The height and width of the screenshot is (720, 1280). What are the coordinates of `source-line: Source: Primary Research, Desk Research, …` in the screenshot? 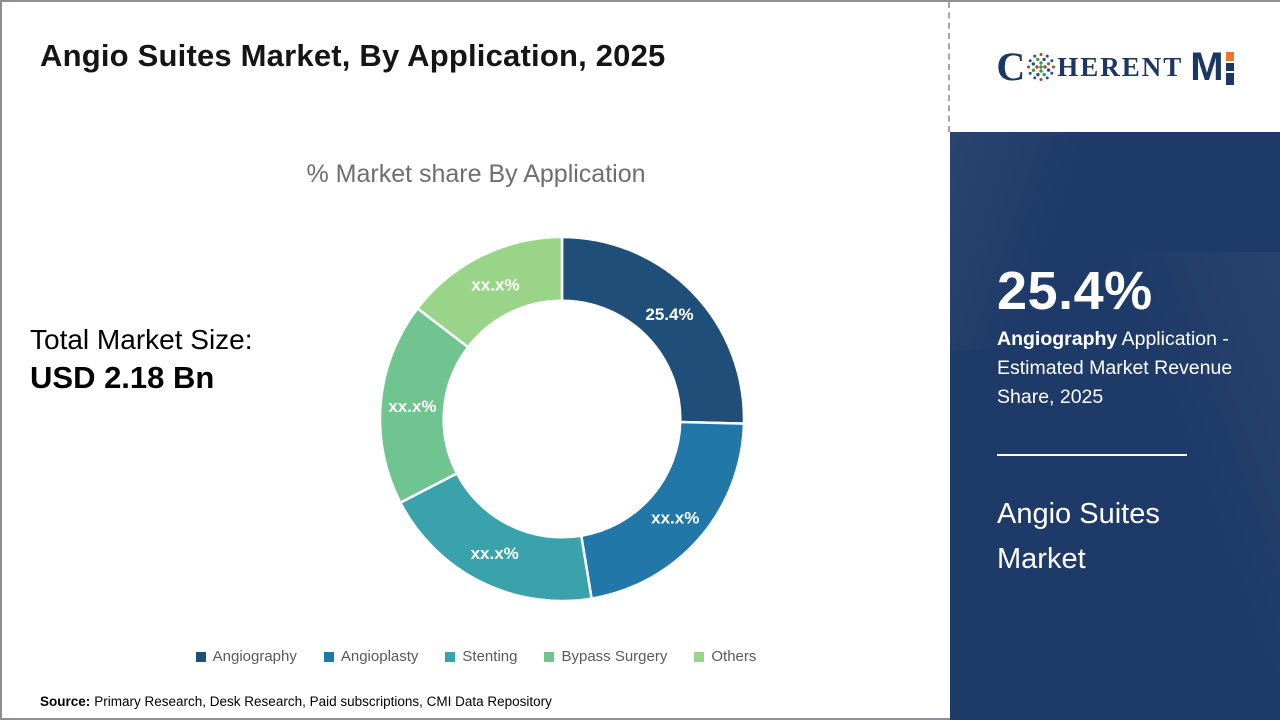 It's located at (296, 701).